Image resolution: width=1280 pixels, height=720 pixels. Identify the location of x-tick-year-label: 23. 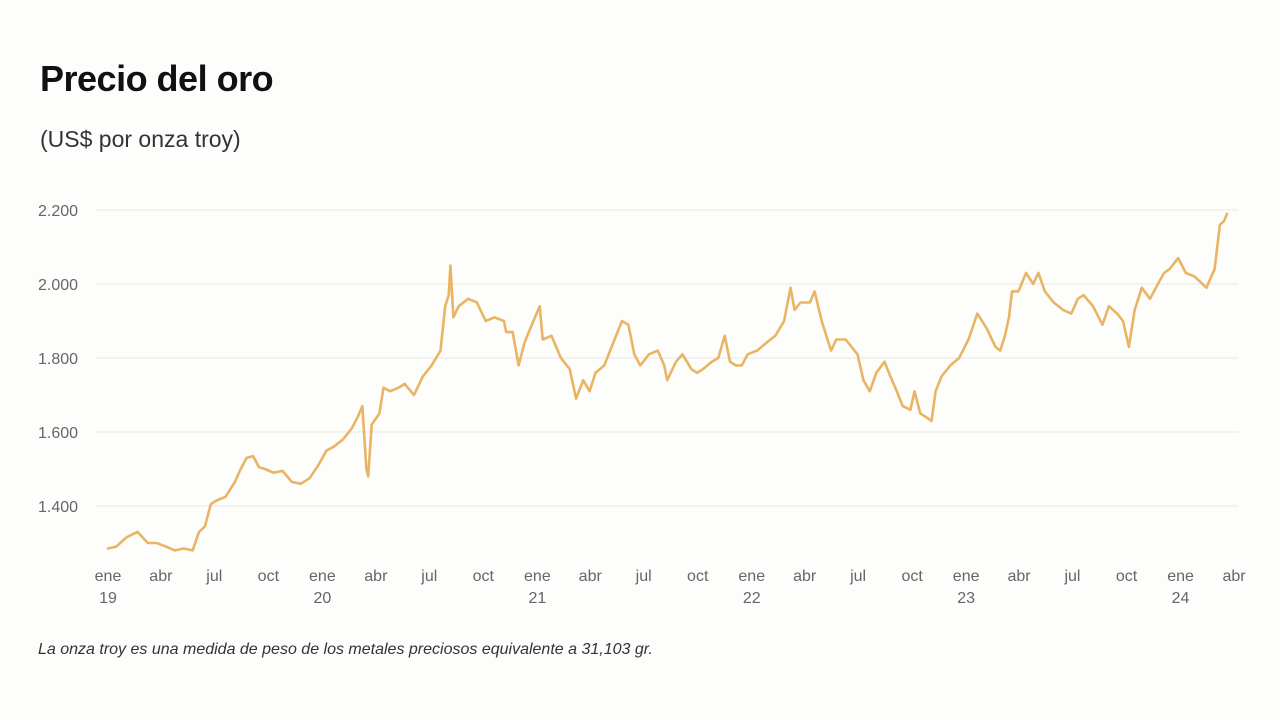
(966, 598).